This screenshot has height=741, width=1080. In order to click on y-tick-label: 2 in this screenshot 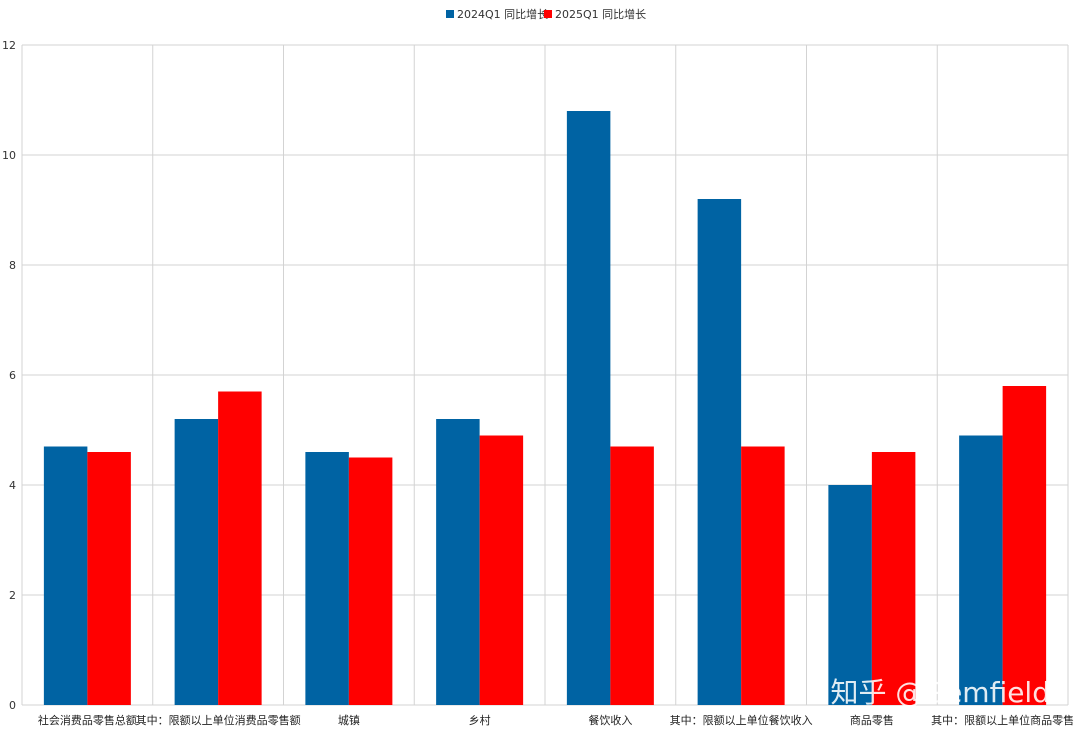, I will do `click(12, 595)`.